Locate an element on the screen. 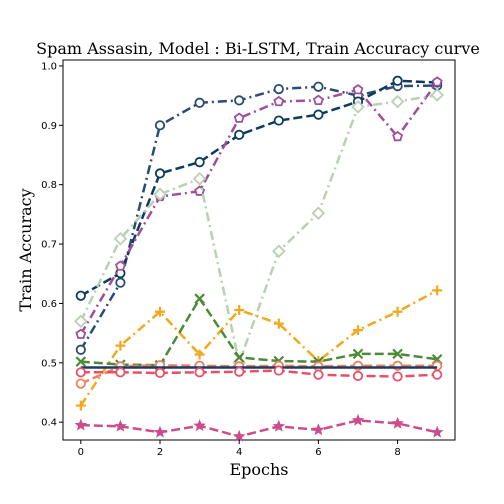  x-axis-label: Epochs is located at coordinates (258, 469).